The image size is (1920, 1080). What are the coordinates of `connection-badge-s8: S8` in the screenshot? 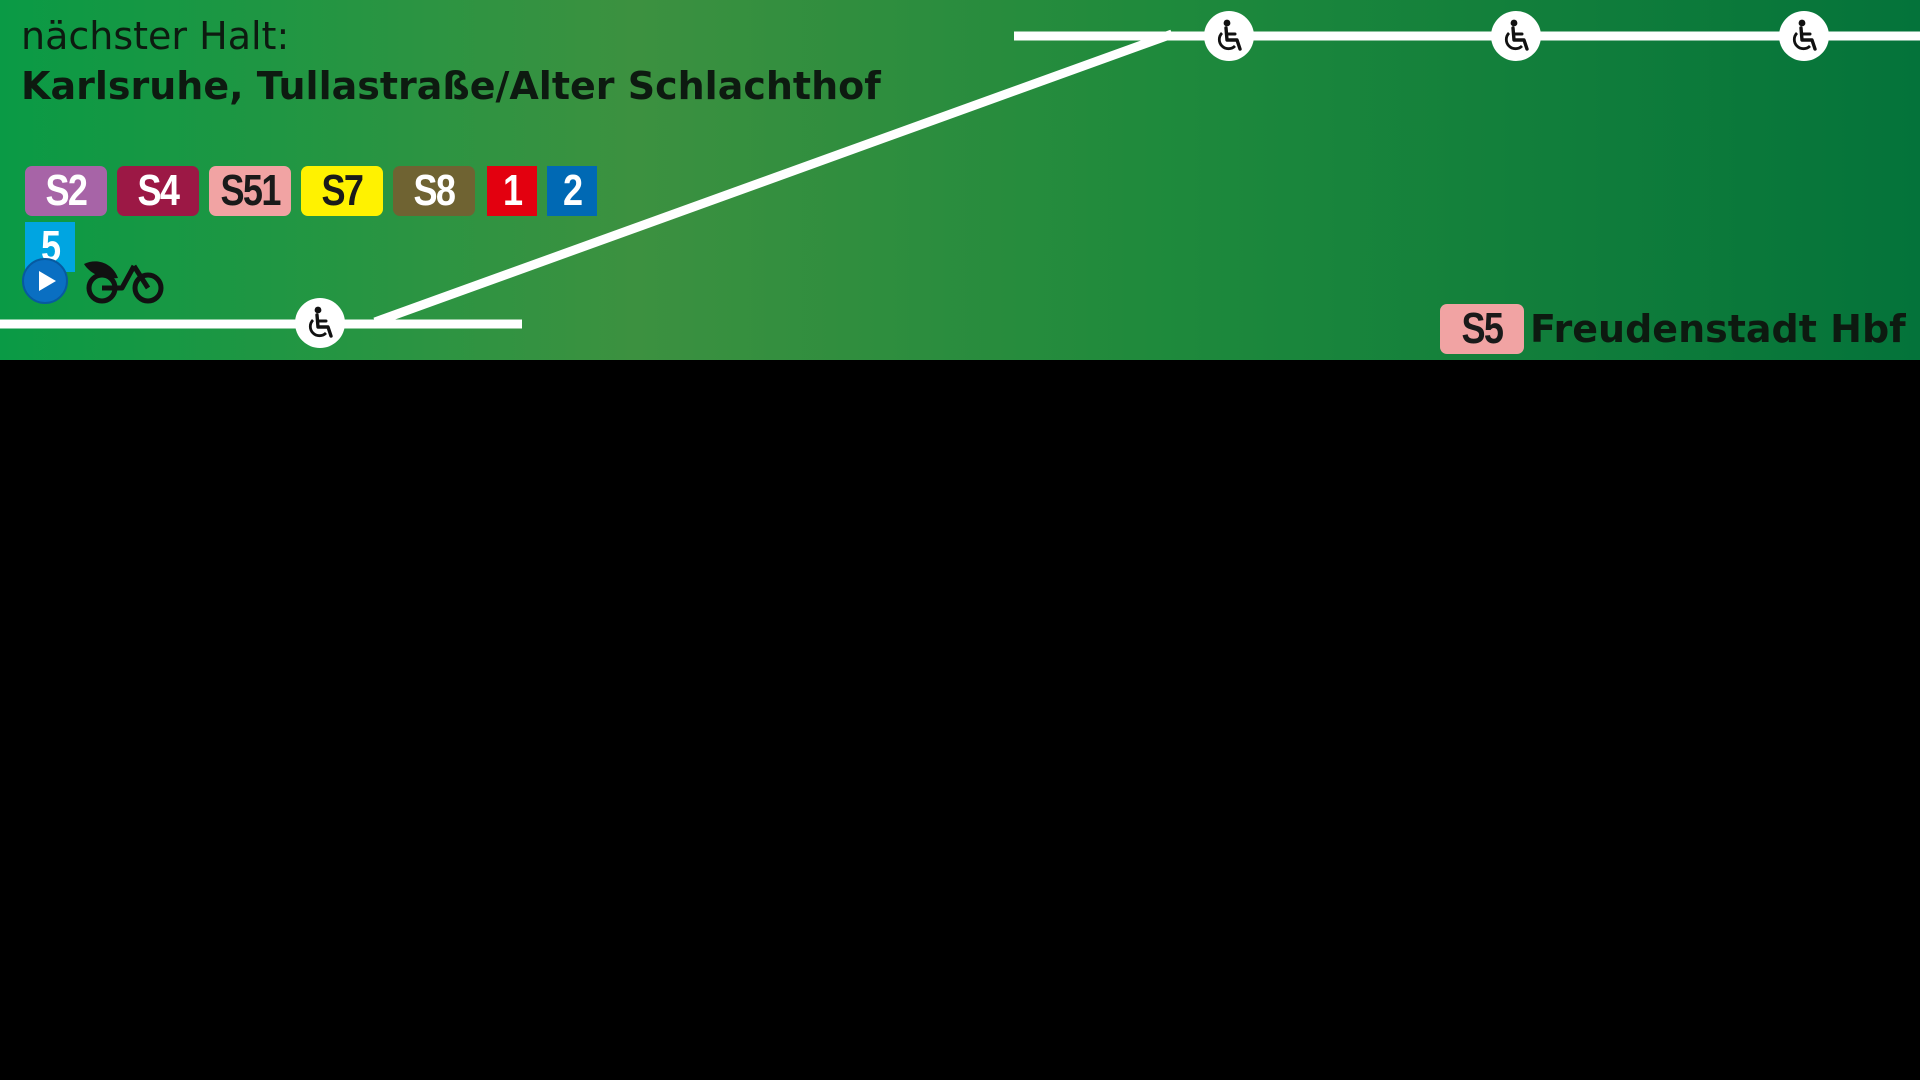 It's located at (434, 191).